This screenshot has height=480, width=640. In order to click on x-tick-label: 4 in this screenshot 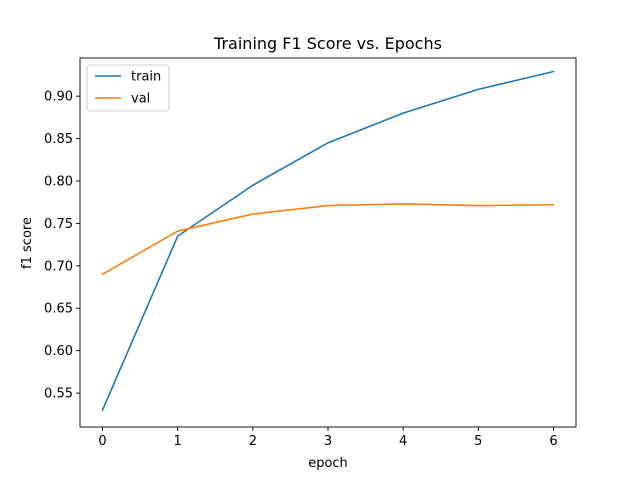, I will do `click(403, 441)`.